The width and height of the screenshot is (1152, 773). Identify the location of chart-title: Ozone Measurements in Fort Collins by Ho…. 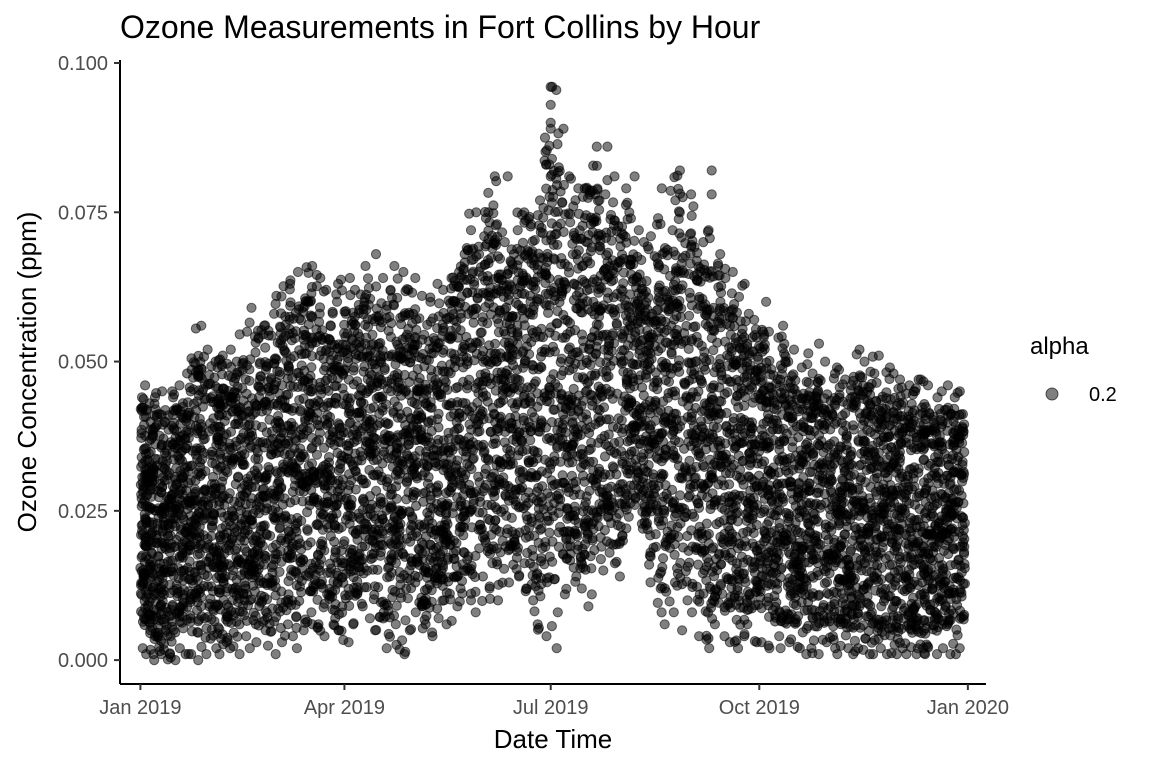
(440, 27).